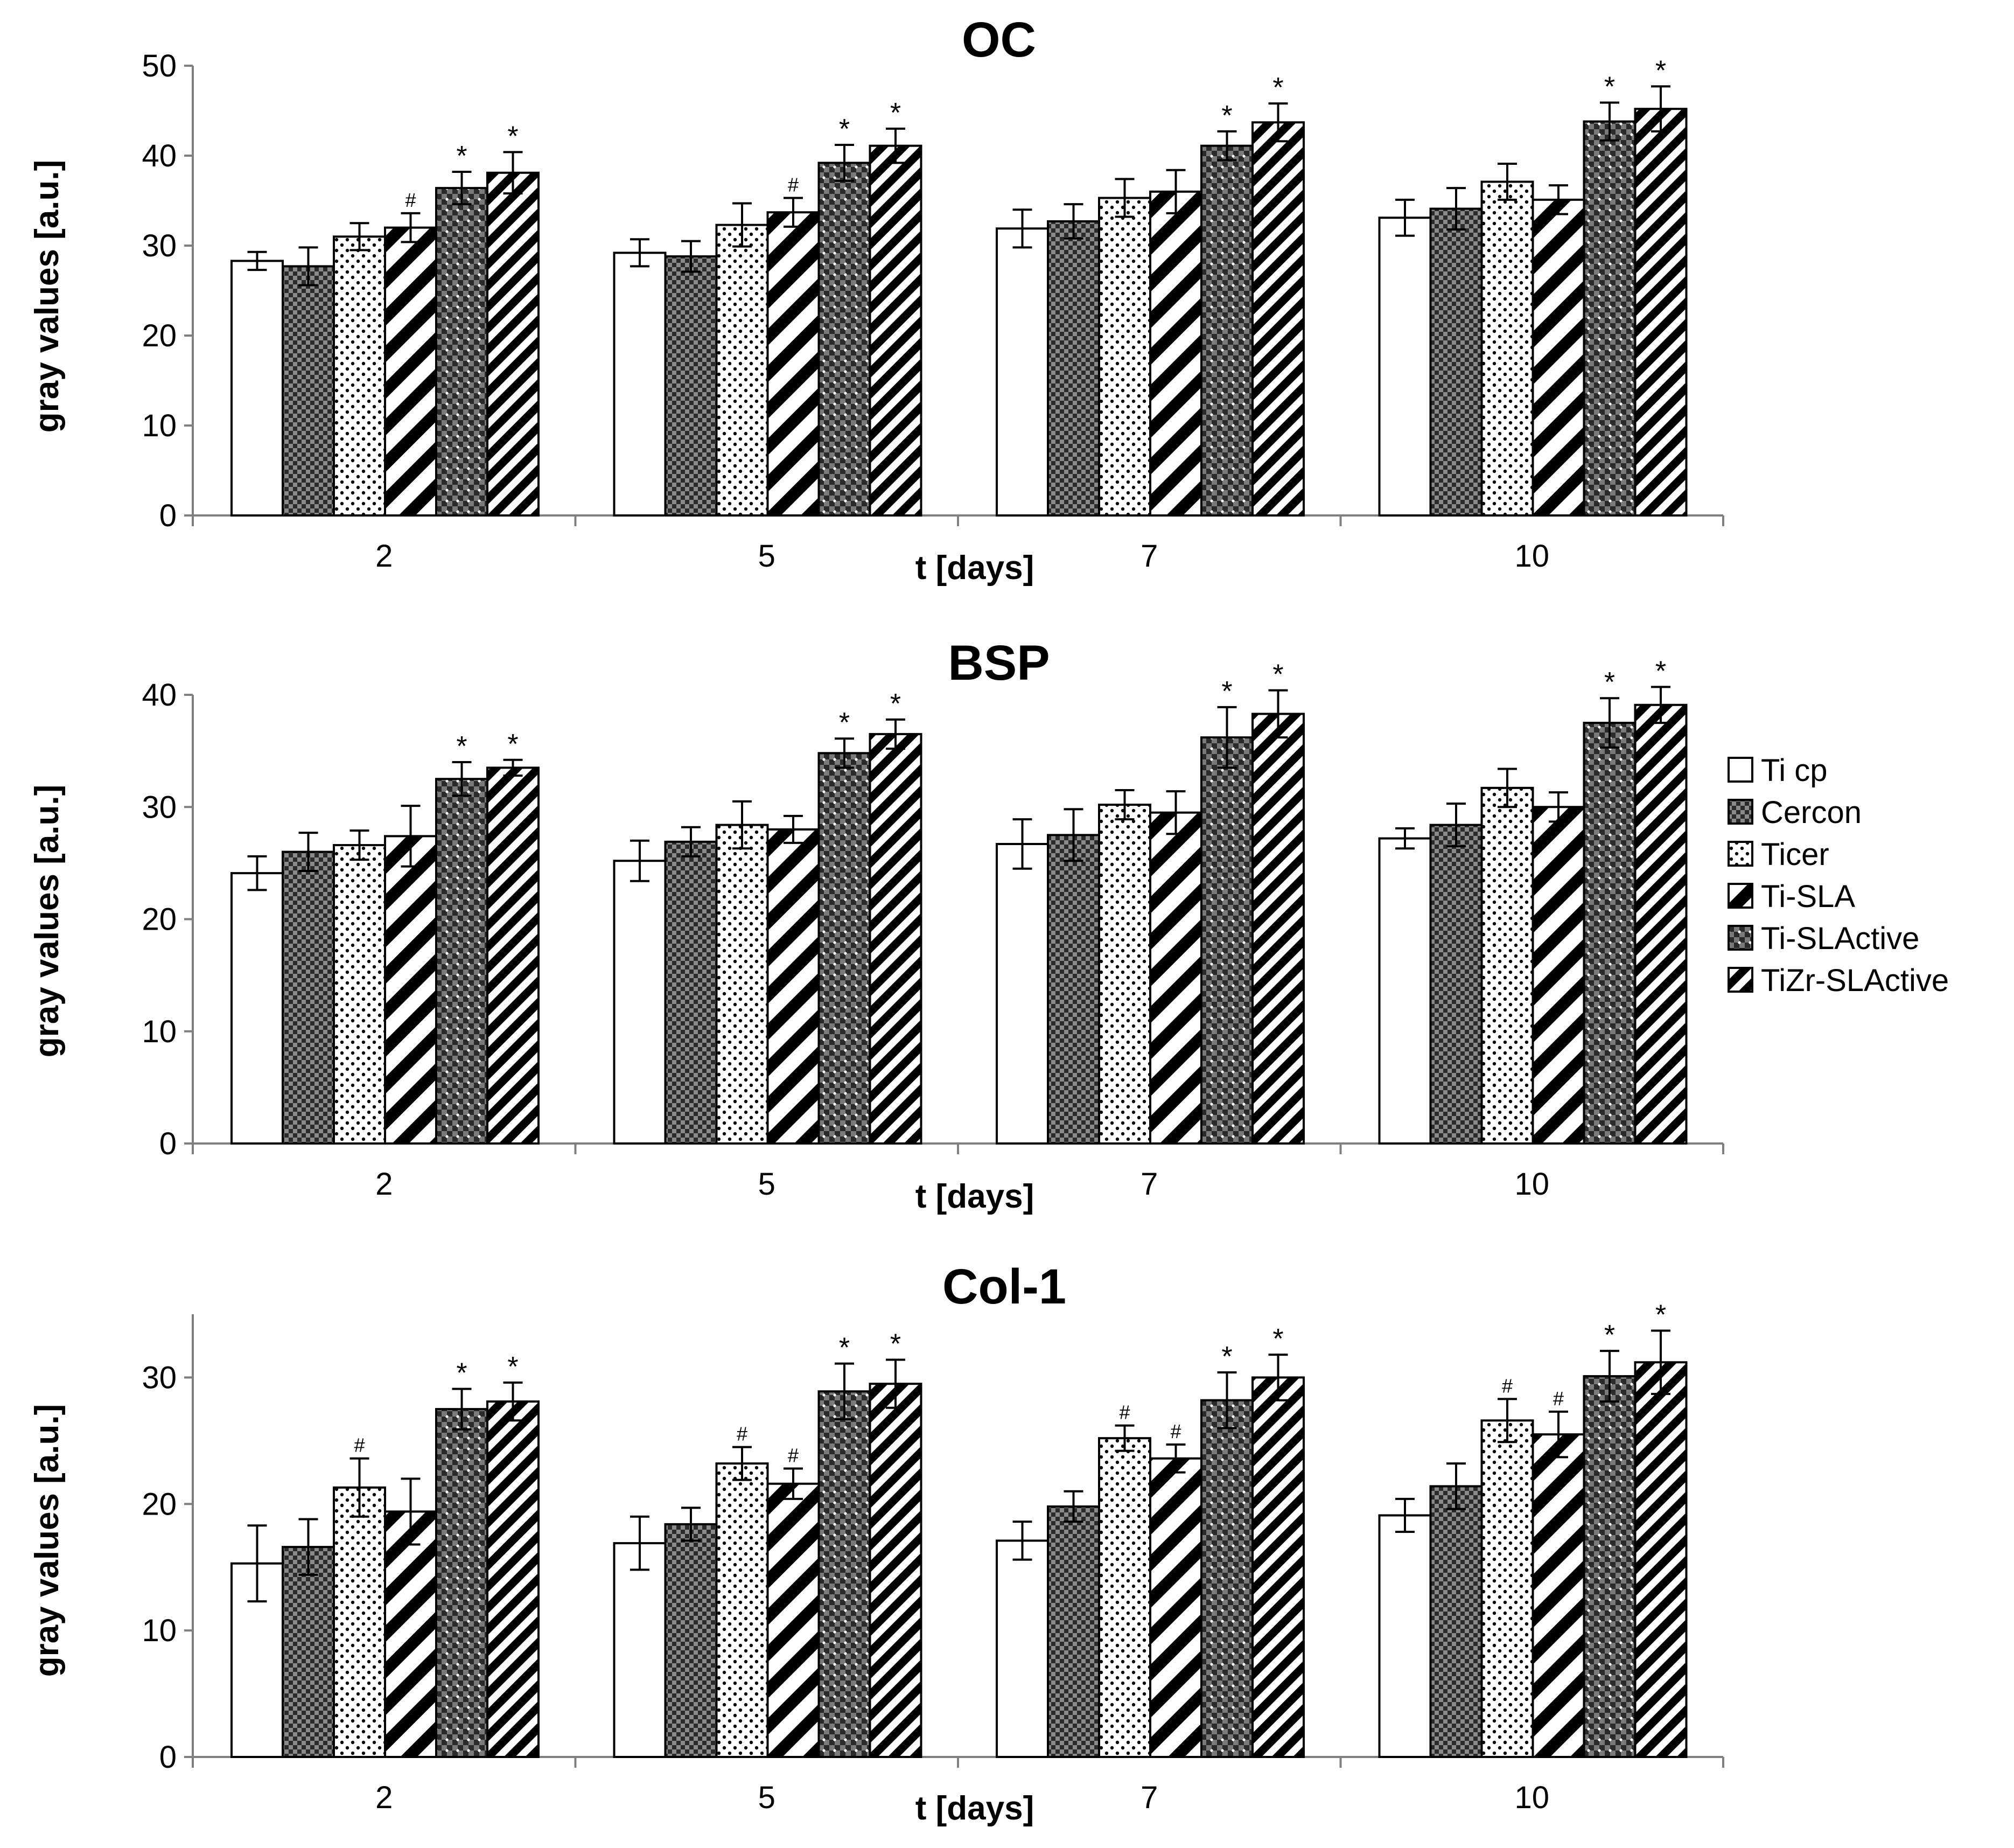 This screenshot has width=2014, height=1848. Describe the element at coordinates (742, 1610) in the screenshot. I see `bar-col-1-ticer` at that location.